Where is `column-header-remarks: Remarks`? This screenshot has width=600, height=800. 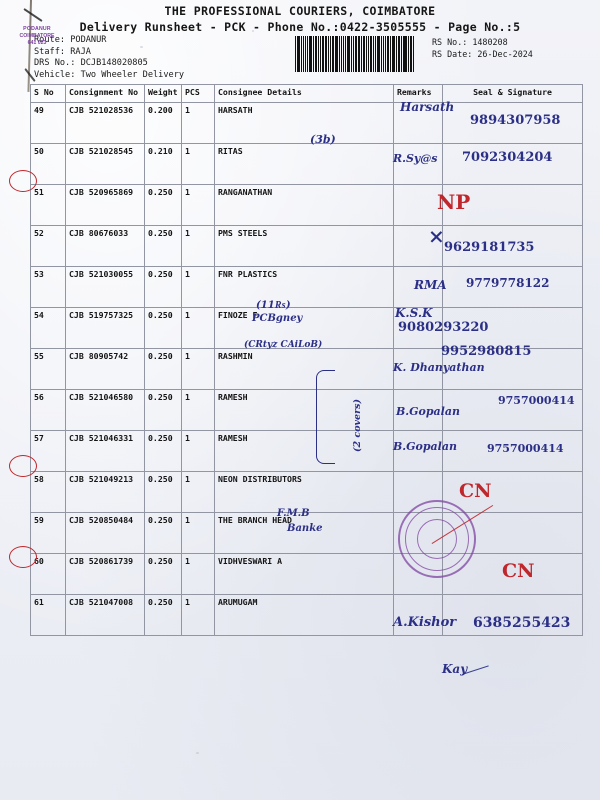
column-header-remarks: Remarks is located at coordinates (418, 93).